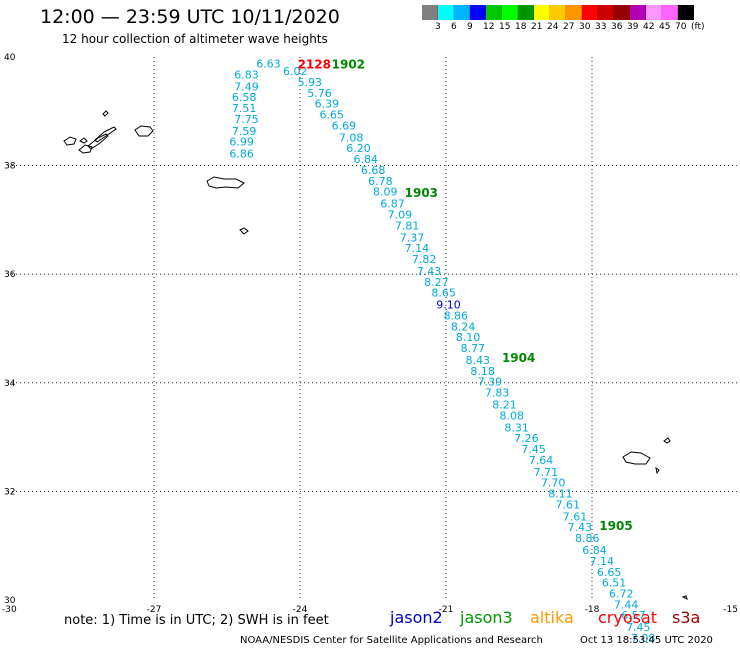  Describe the element at coordinates (412, 237) in the screenshot. I see `wave-height-point: 7.37` at that location.